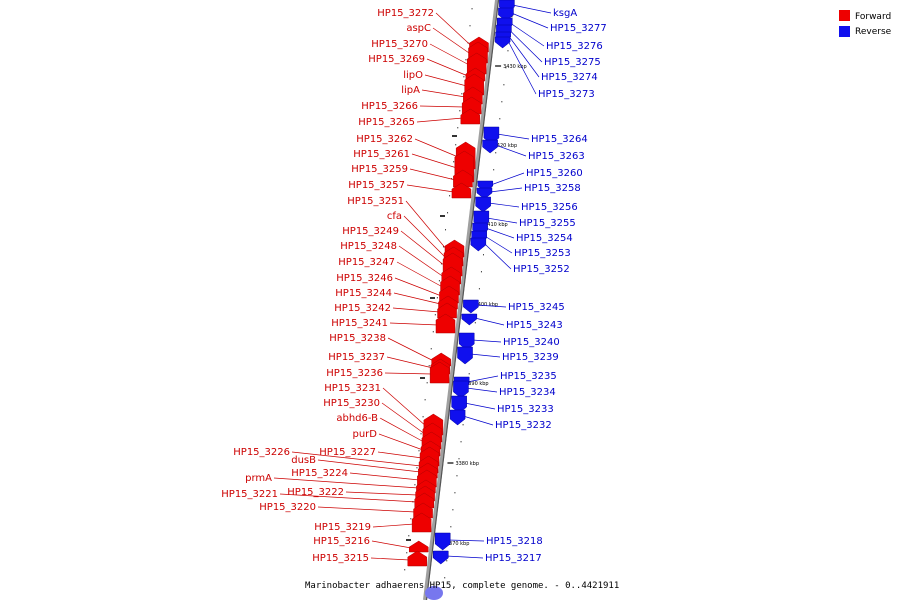 The width and height of the screenshot is (900, 600). What do you see at coordinates (527, 392) in the screenshot?
I see `reverse-gene-label: HP15_3234` at bounding box center [527, 392].